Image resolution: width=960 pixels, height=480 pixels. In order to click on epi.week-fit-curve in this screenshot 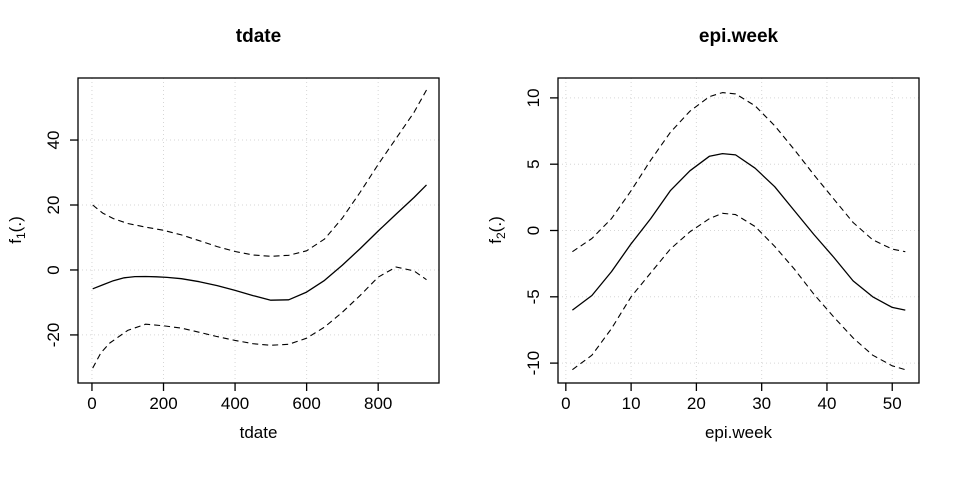, I will do `click(739, 231)`.